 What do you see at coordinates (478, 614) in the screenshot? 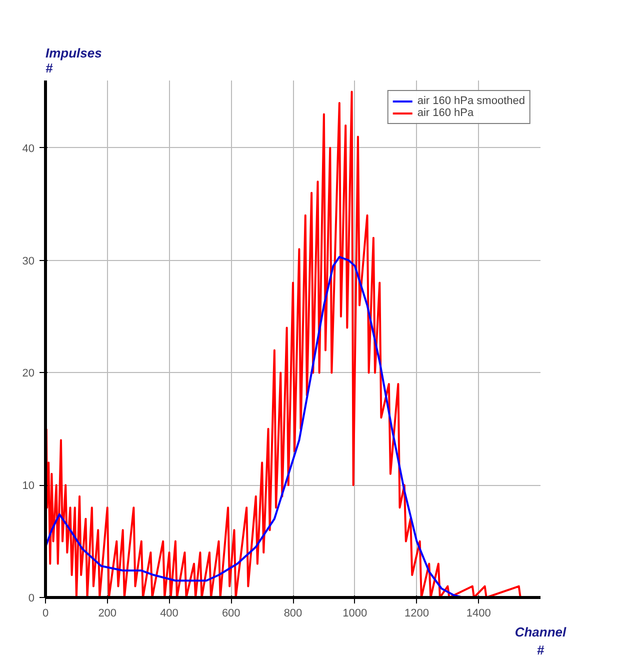
I see `x-tick-label: 1400` at bounding box center [478, 614].